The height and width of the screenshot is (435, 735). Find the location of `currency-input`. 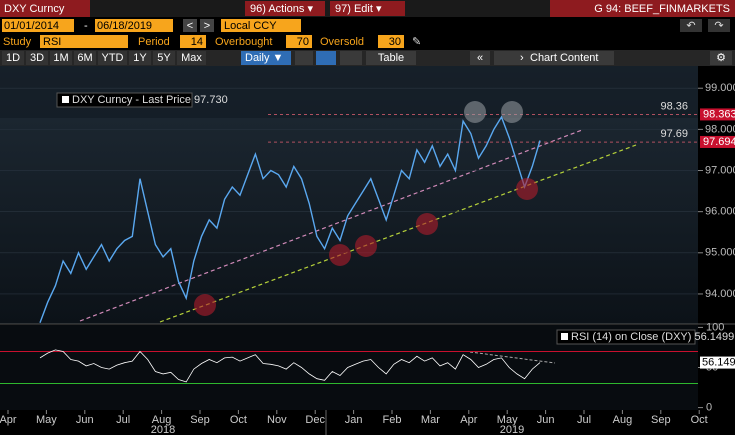

currency-input is located at coordinates (261, 25).